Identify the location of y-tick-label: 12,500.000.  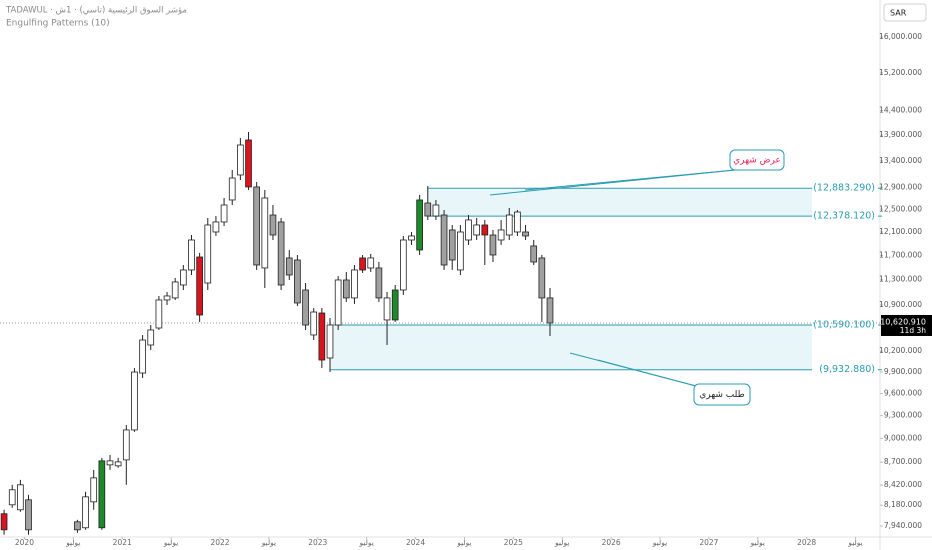
(900, 208).